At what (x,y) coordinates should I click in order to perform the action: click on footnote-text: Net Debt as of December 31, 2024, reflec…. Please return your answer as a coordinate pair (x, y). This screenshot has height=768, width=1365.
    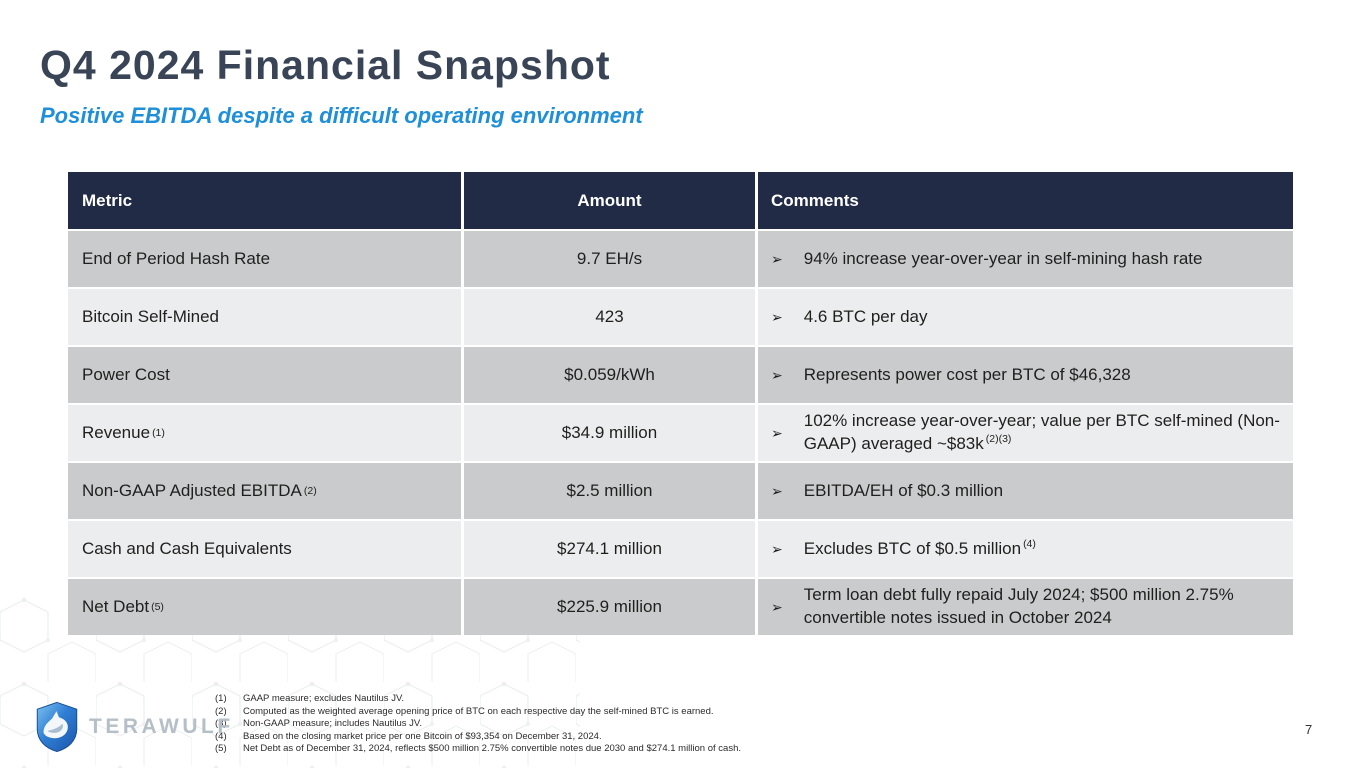
    Looking at the image, I should click on (492, 749).